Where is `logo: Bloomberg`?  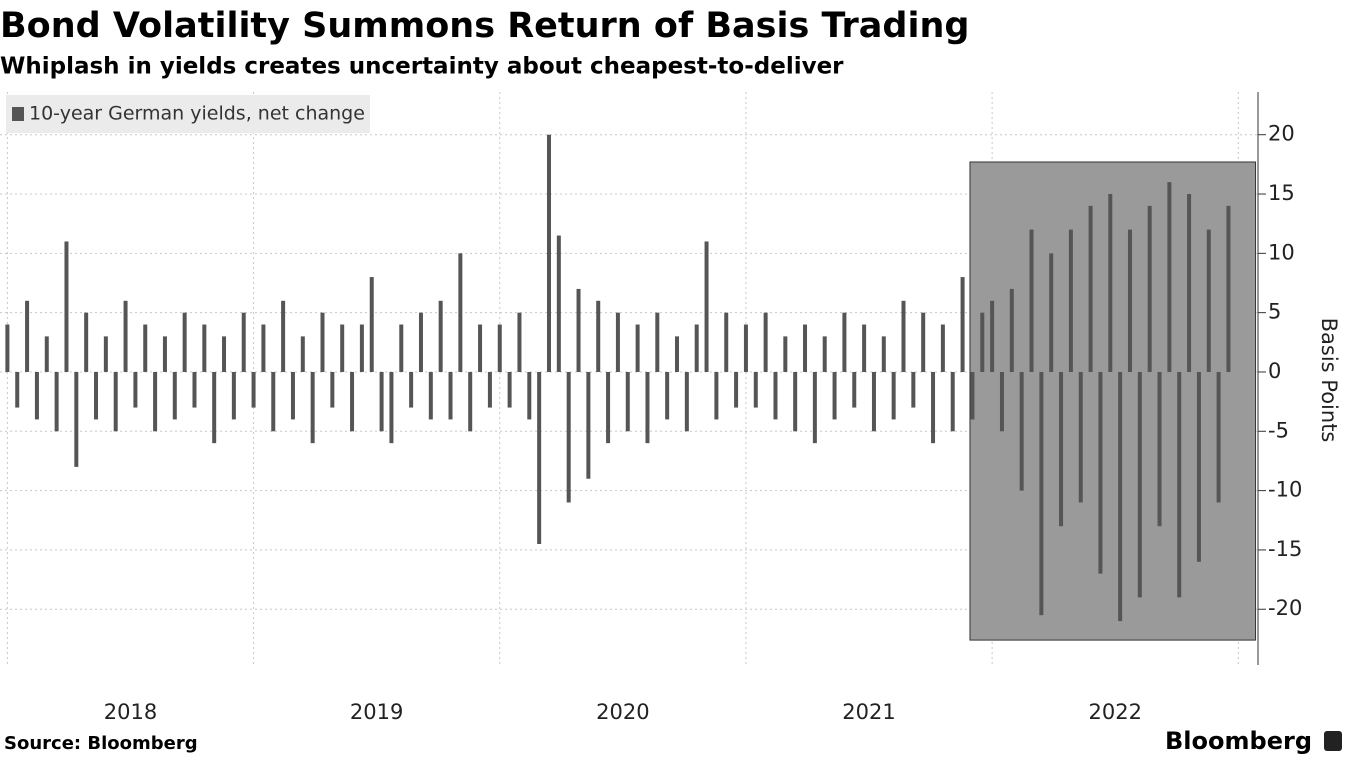 logo: Bloomberg is located at coordinates (1238, 741).